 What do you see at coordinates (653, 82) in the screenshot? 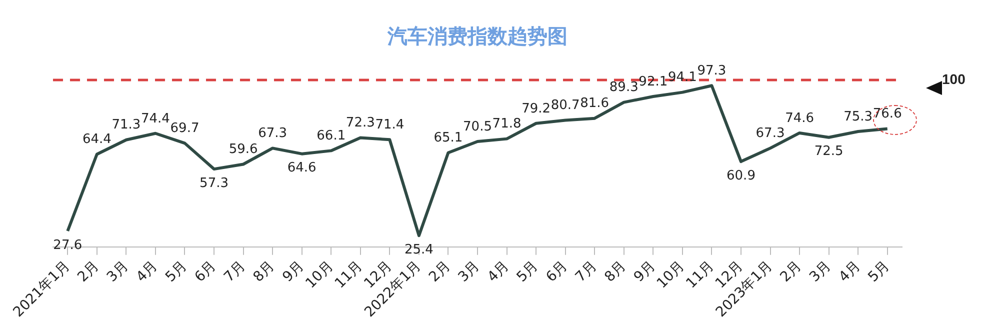
I see `data-label: 92.1` at bounding box center [653, 82].